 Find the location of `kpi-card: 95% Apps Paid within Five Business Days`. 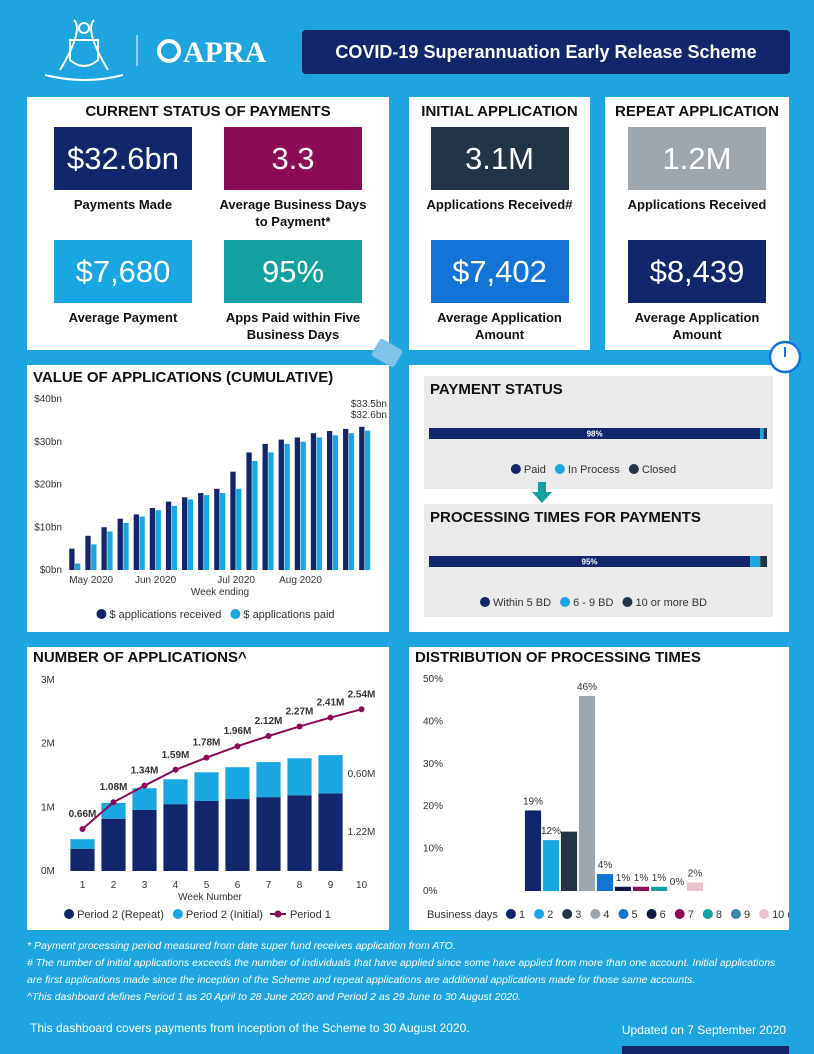

kpi-card: 95% Apps Paid within Five Business Days is located at coordinates (293, 296).